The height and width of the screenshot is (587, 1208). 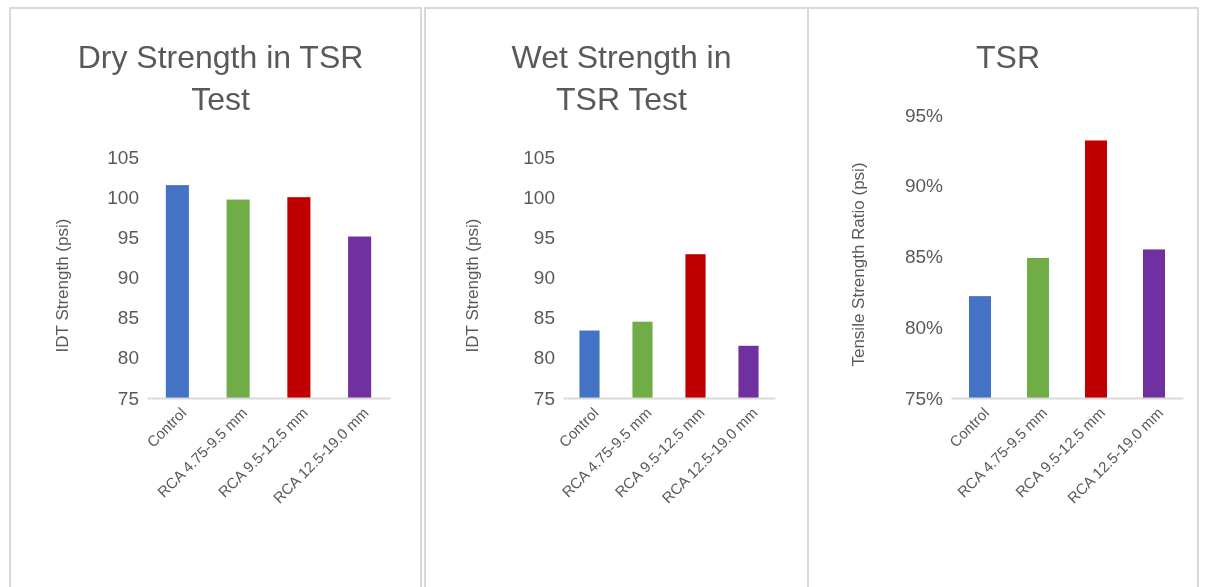 I want to click on chart-title: TSR, so click(x=1008, y=57).